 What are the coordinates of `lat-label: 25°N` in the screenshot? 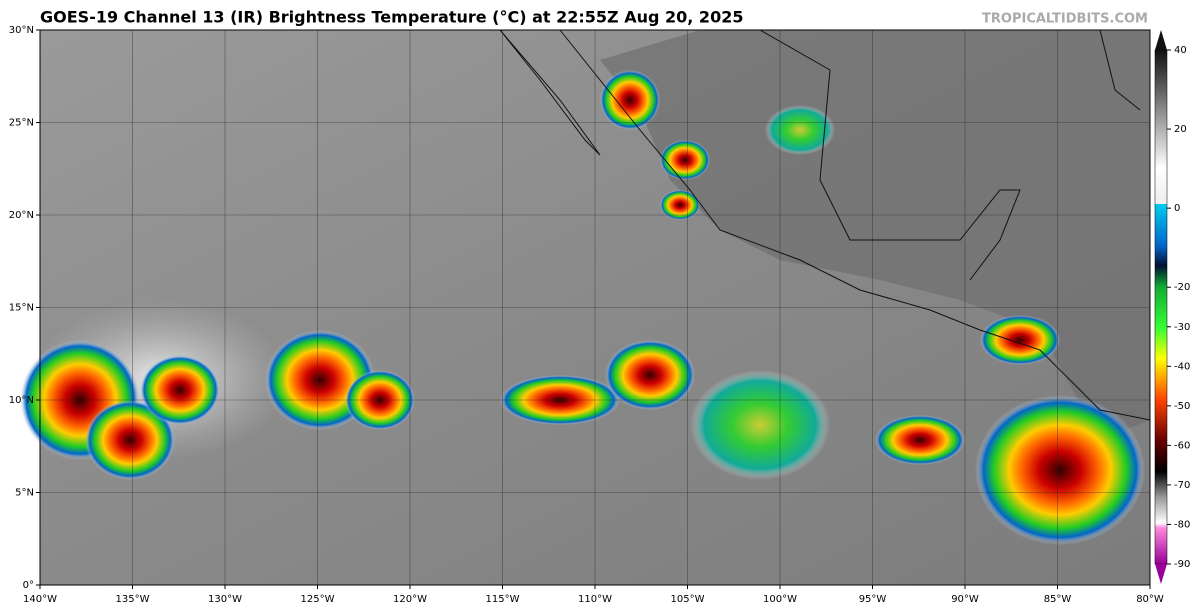 It's located at (21, 123).